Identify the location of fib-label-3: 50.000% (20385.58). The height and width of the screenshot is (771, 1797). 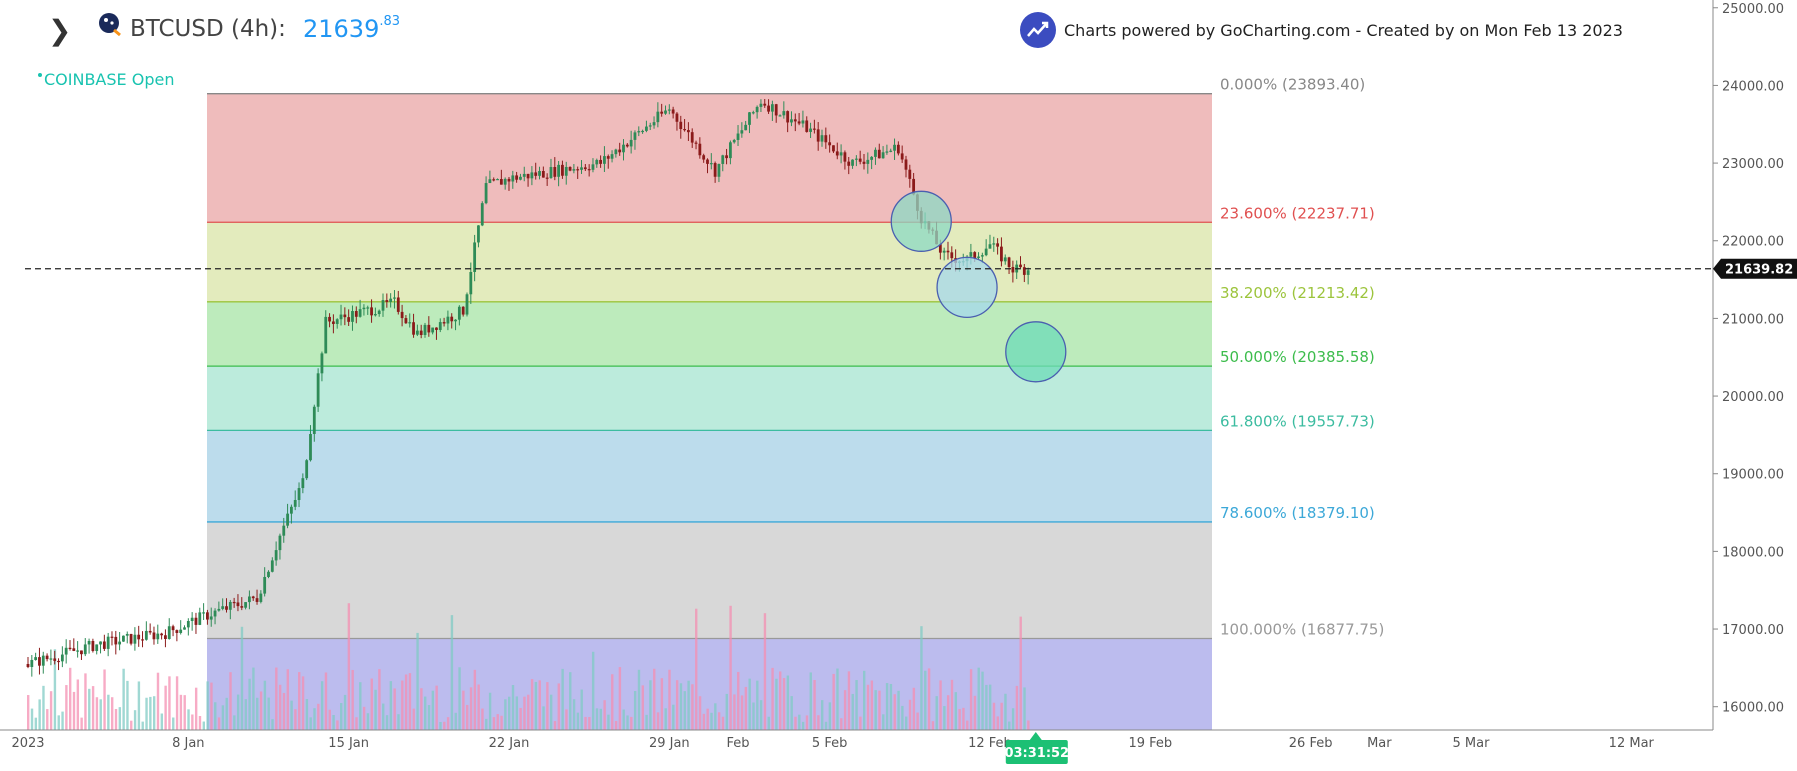
(1297, 357).